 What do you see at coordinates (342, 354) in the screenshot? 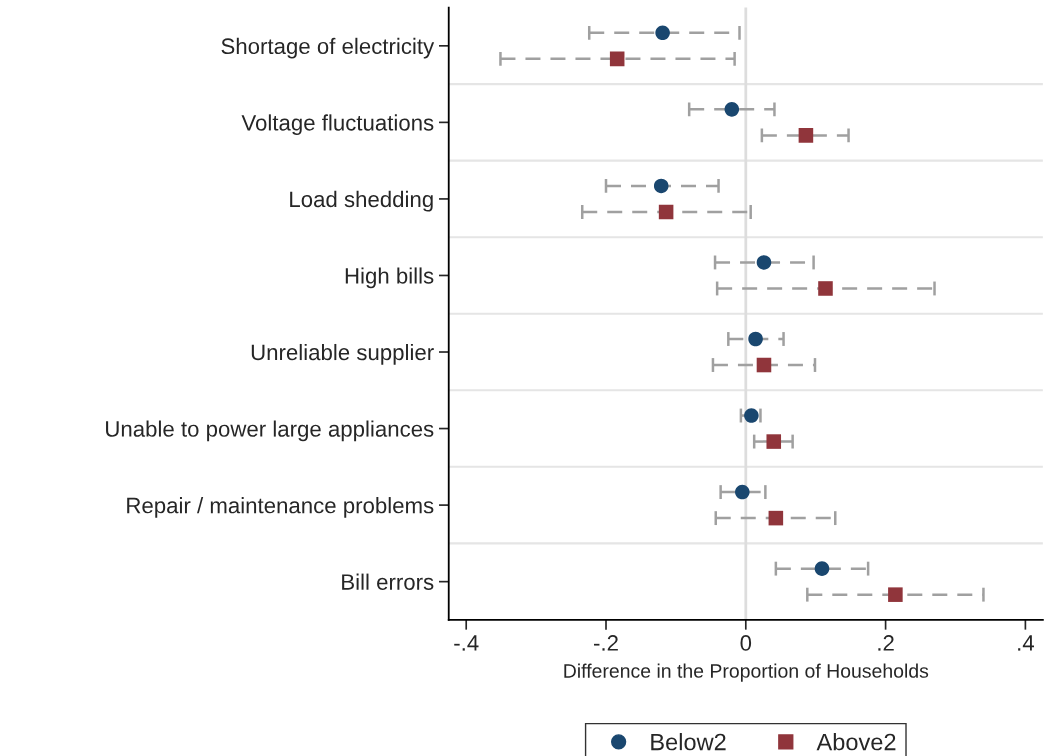
I see `y-tick-label: Unreliable supplier` at bounding box center [342, 354].